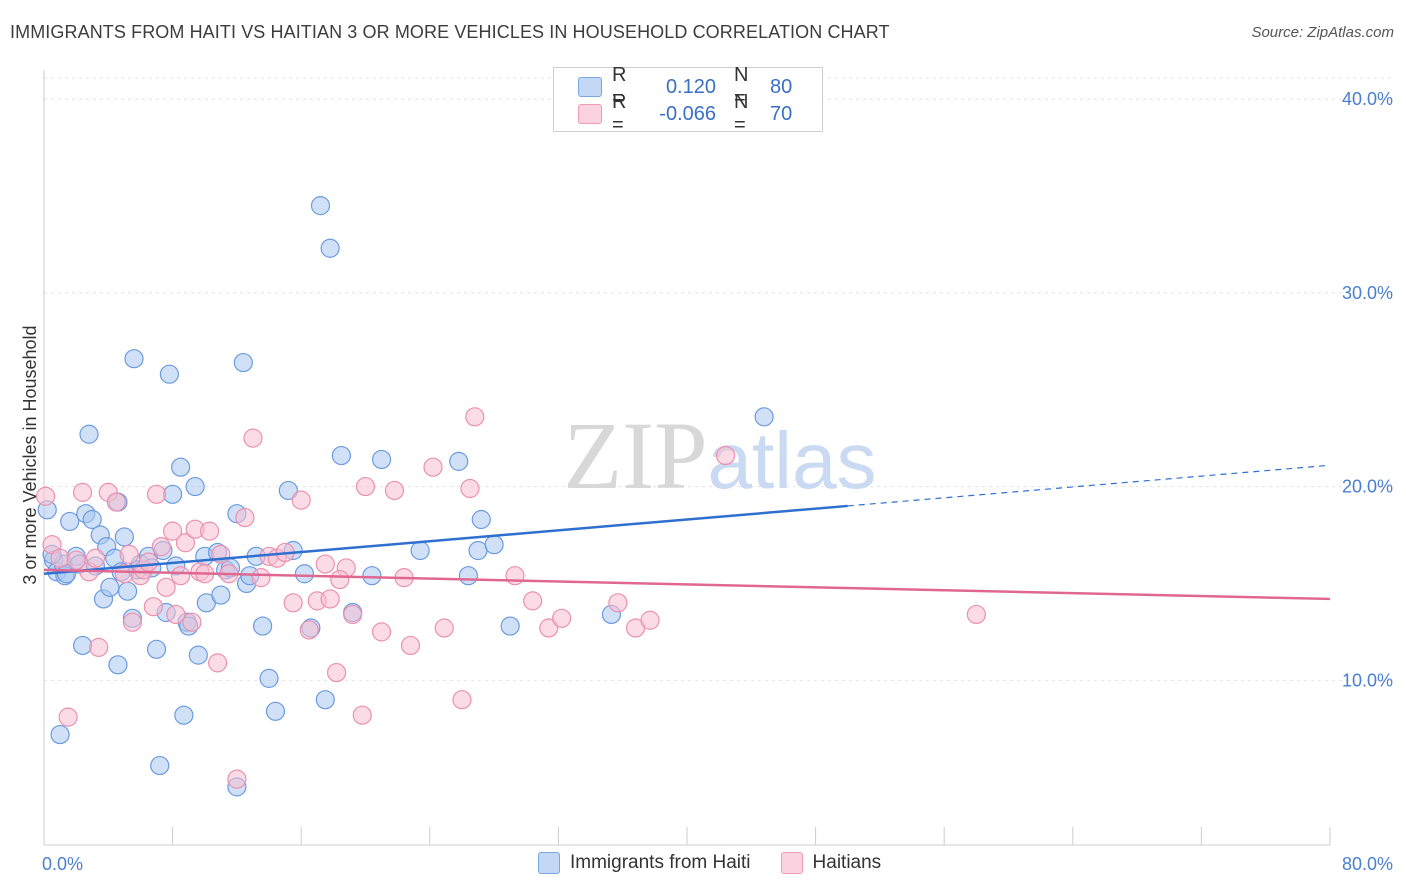  What do you see at coordinates (830, 863) in the screenshot?
I see `legend-item-haitians: Haitians` at bounding box center [830, 863].